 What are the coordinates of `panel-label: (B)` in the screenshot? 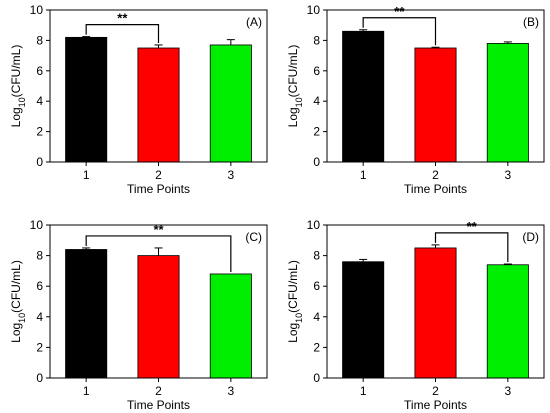 It's located at (531, 22).